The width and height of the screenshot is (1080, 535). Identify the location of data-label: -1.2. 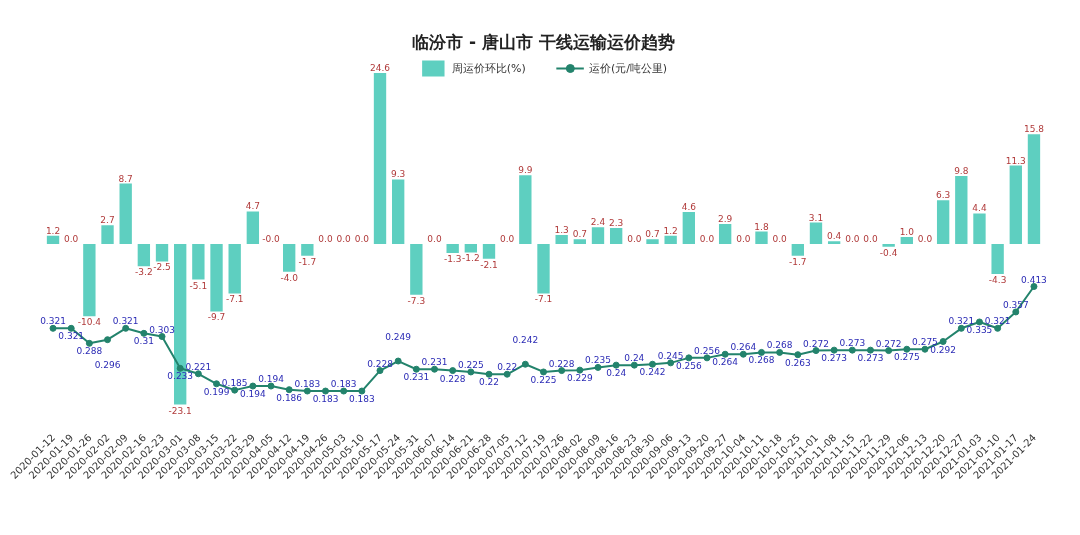
(471, 258).